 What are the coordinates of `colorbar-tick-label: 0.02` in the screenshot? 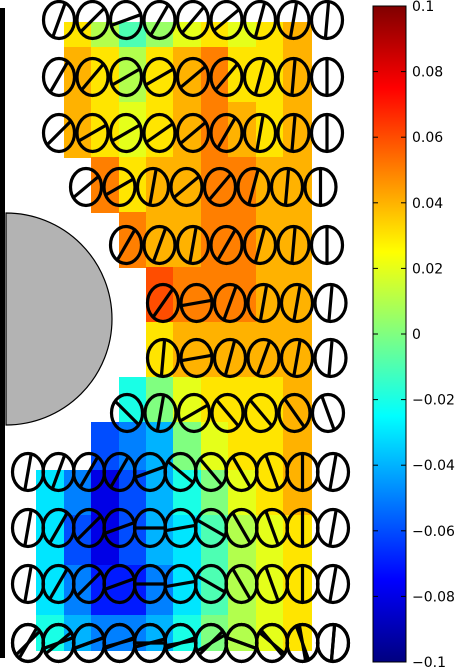 It's located at (427, 269).